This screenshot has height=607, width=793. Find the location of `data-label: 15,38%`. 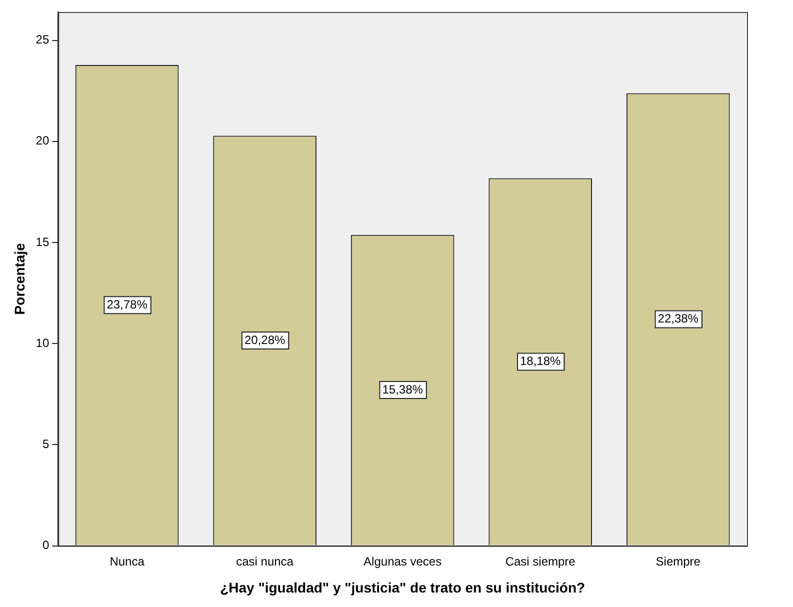

data-label: 15,38% is located at coordinates (403, 389).